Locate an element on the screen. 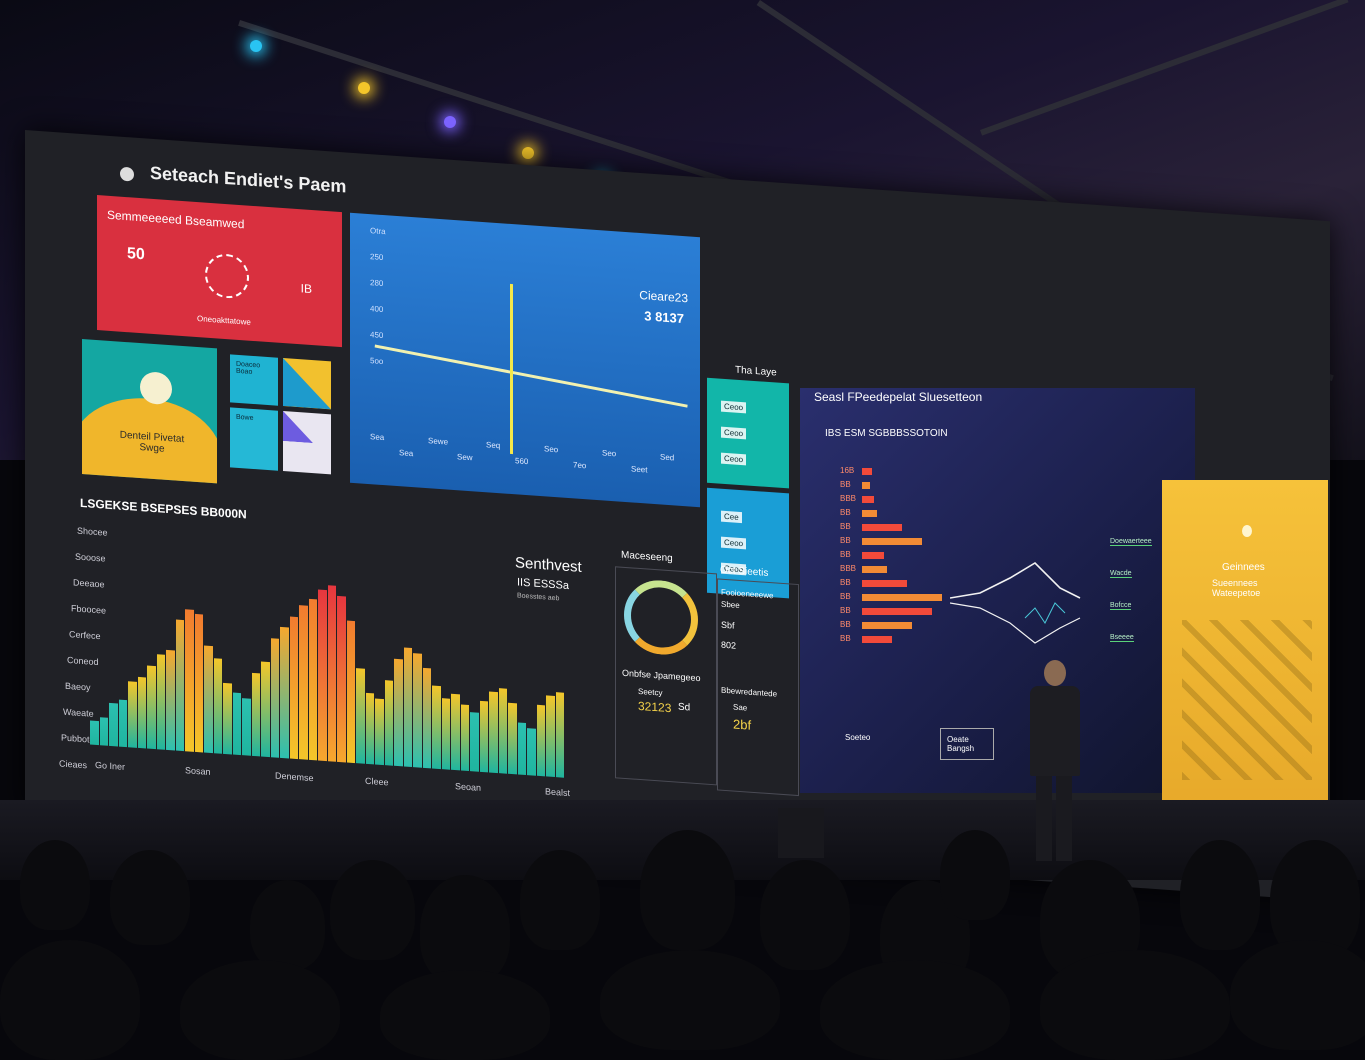 This screenshot has width=1365, height=1060. line-chart-baseline is located at coordinates (531, 376).